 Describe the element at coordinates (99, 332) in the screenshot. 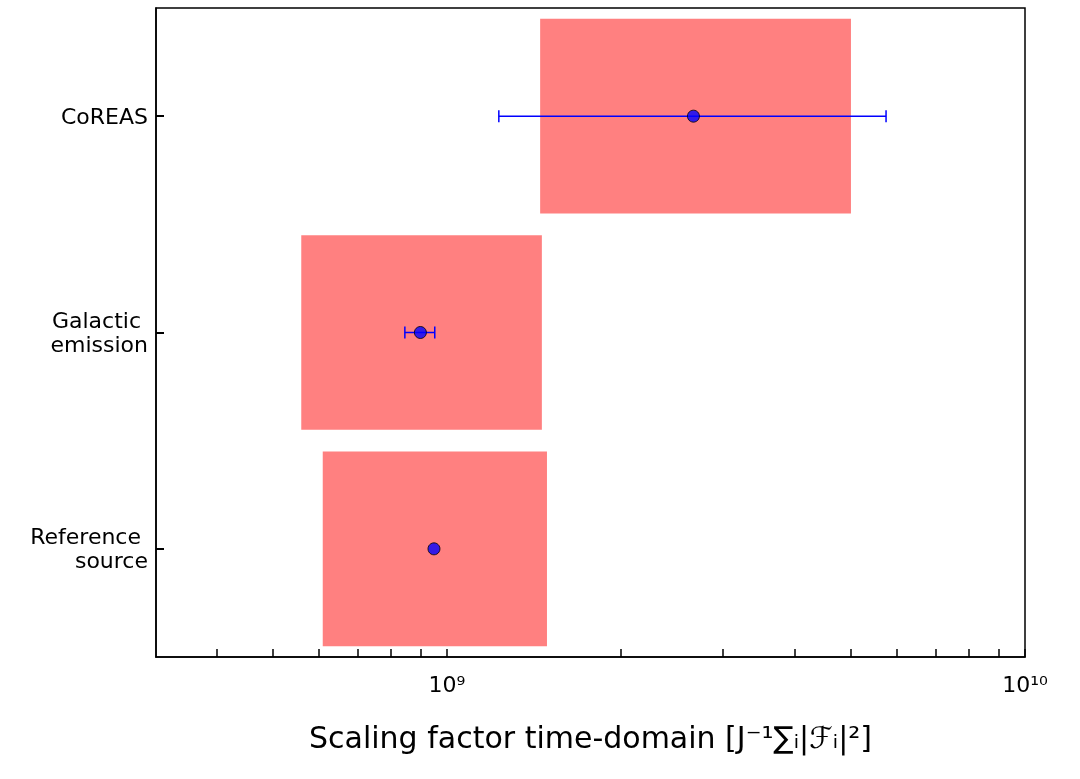

I see `y-tick-label: Galactic emission` at that location.